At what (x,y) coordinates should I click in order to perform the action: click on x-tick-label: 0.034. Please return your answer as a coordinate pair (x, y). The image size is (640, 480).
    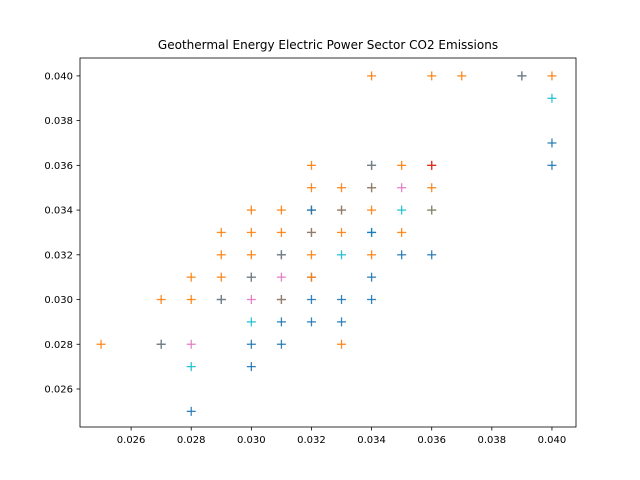
    Looking at the image, I should click on (371, 440).